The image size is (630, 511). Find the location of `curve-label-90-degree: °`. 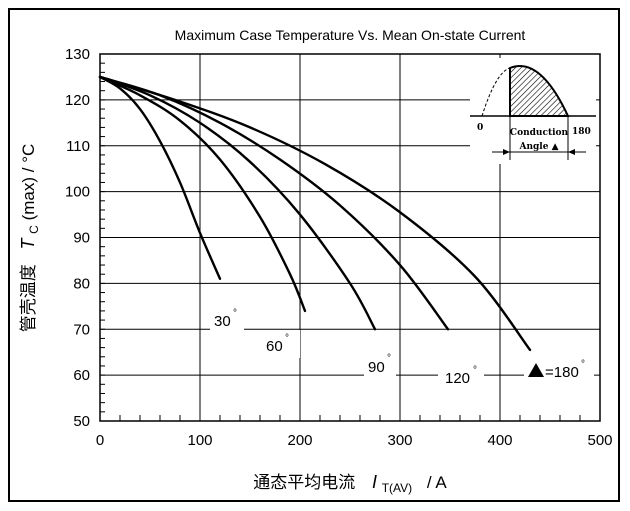

curve-label-90-degree: ° is located at coordinates (389, 358).